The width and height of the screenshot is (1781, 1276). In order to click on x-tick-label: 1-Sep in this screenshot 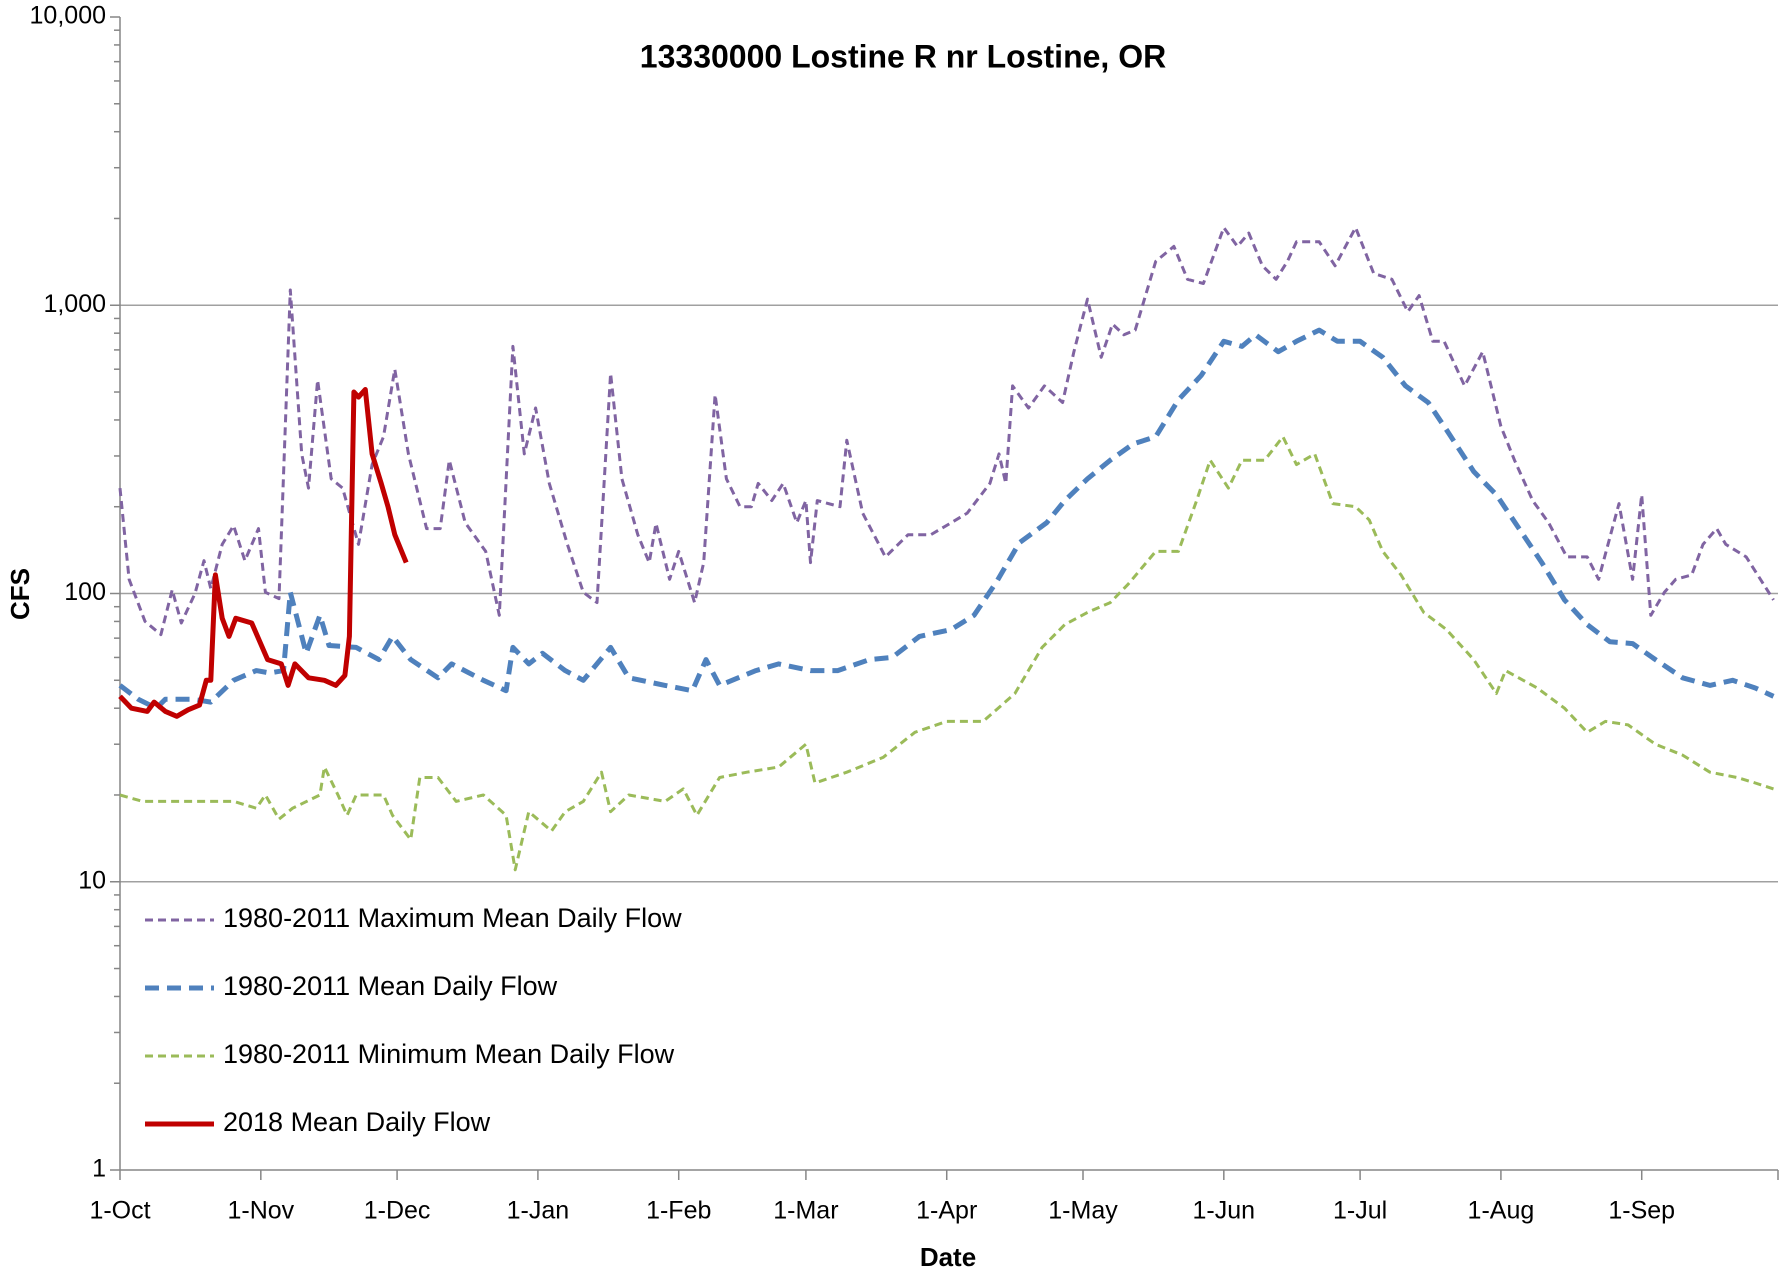, I will do `click(1641, 1211)`.